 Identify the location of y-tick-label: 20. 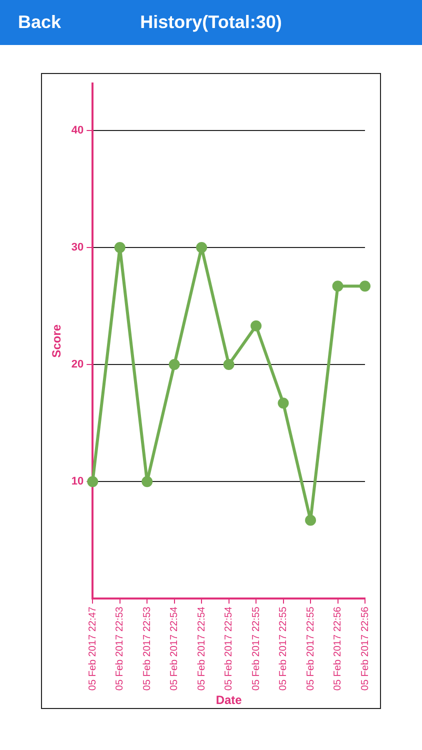
(77, 364).